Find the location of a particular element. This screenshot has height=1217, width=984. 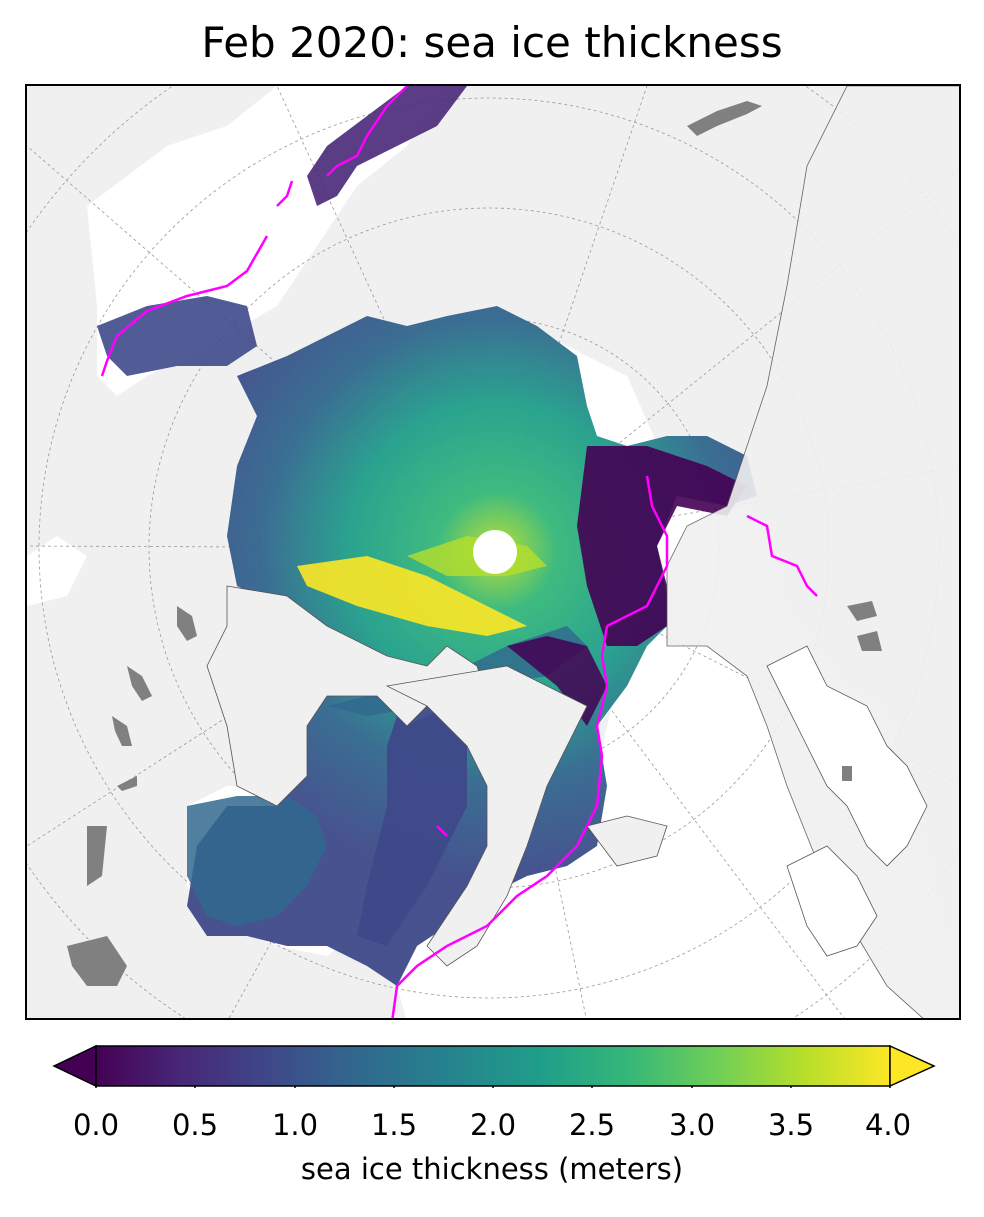

colorbar-tick-label: 4.0 is located at coordinates (888, 1125).